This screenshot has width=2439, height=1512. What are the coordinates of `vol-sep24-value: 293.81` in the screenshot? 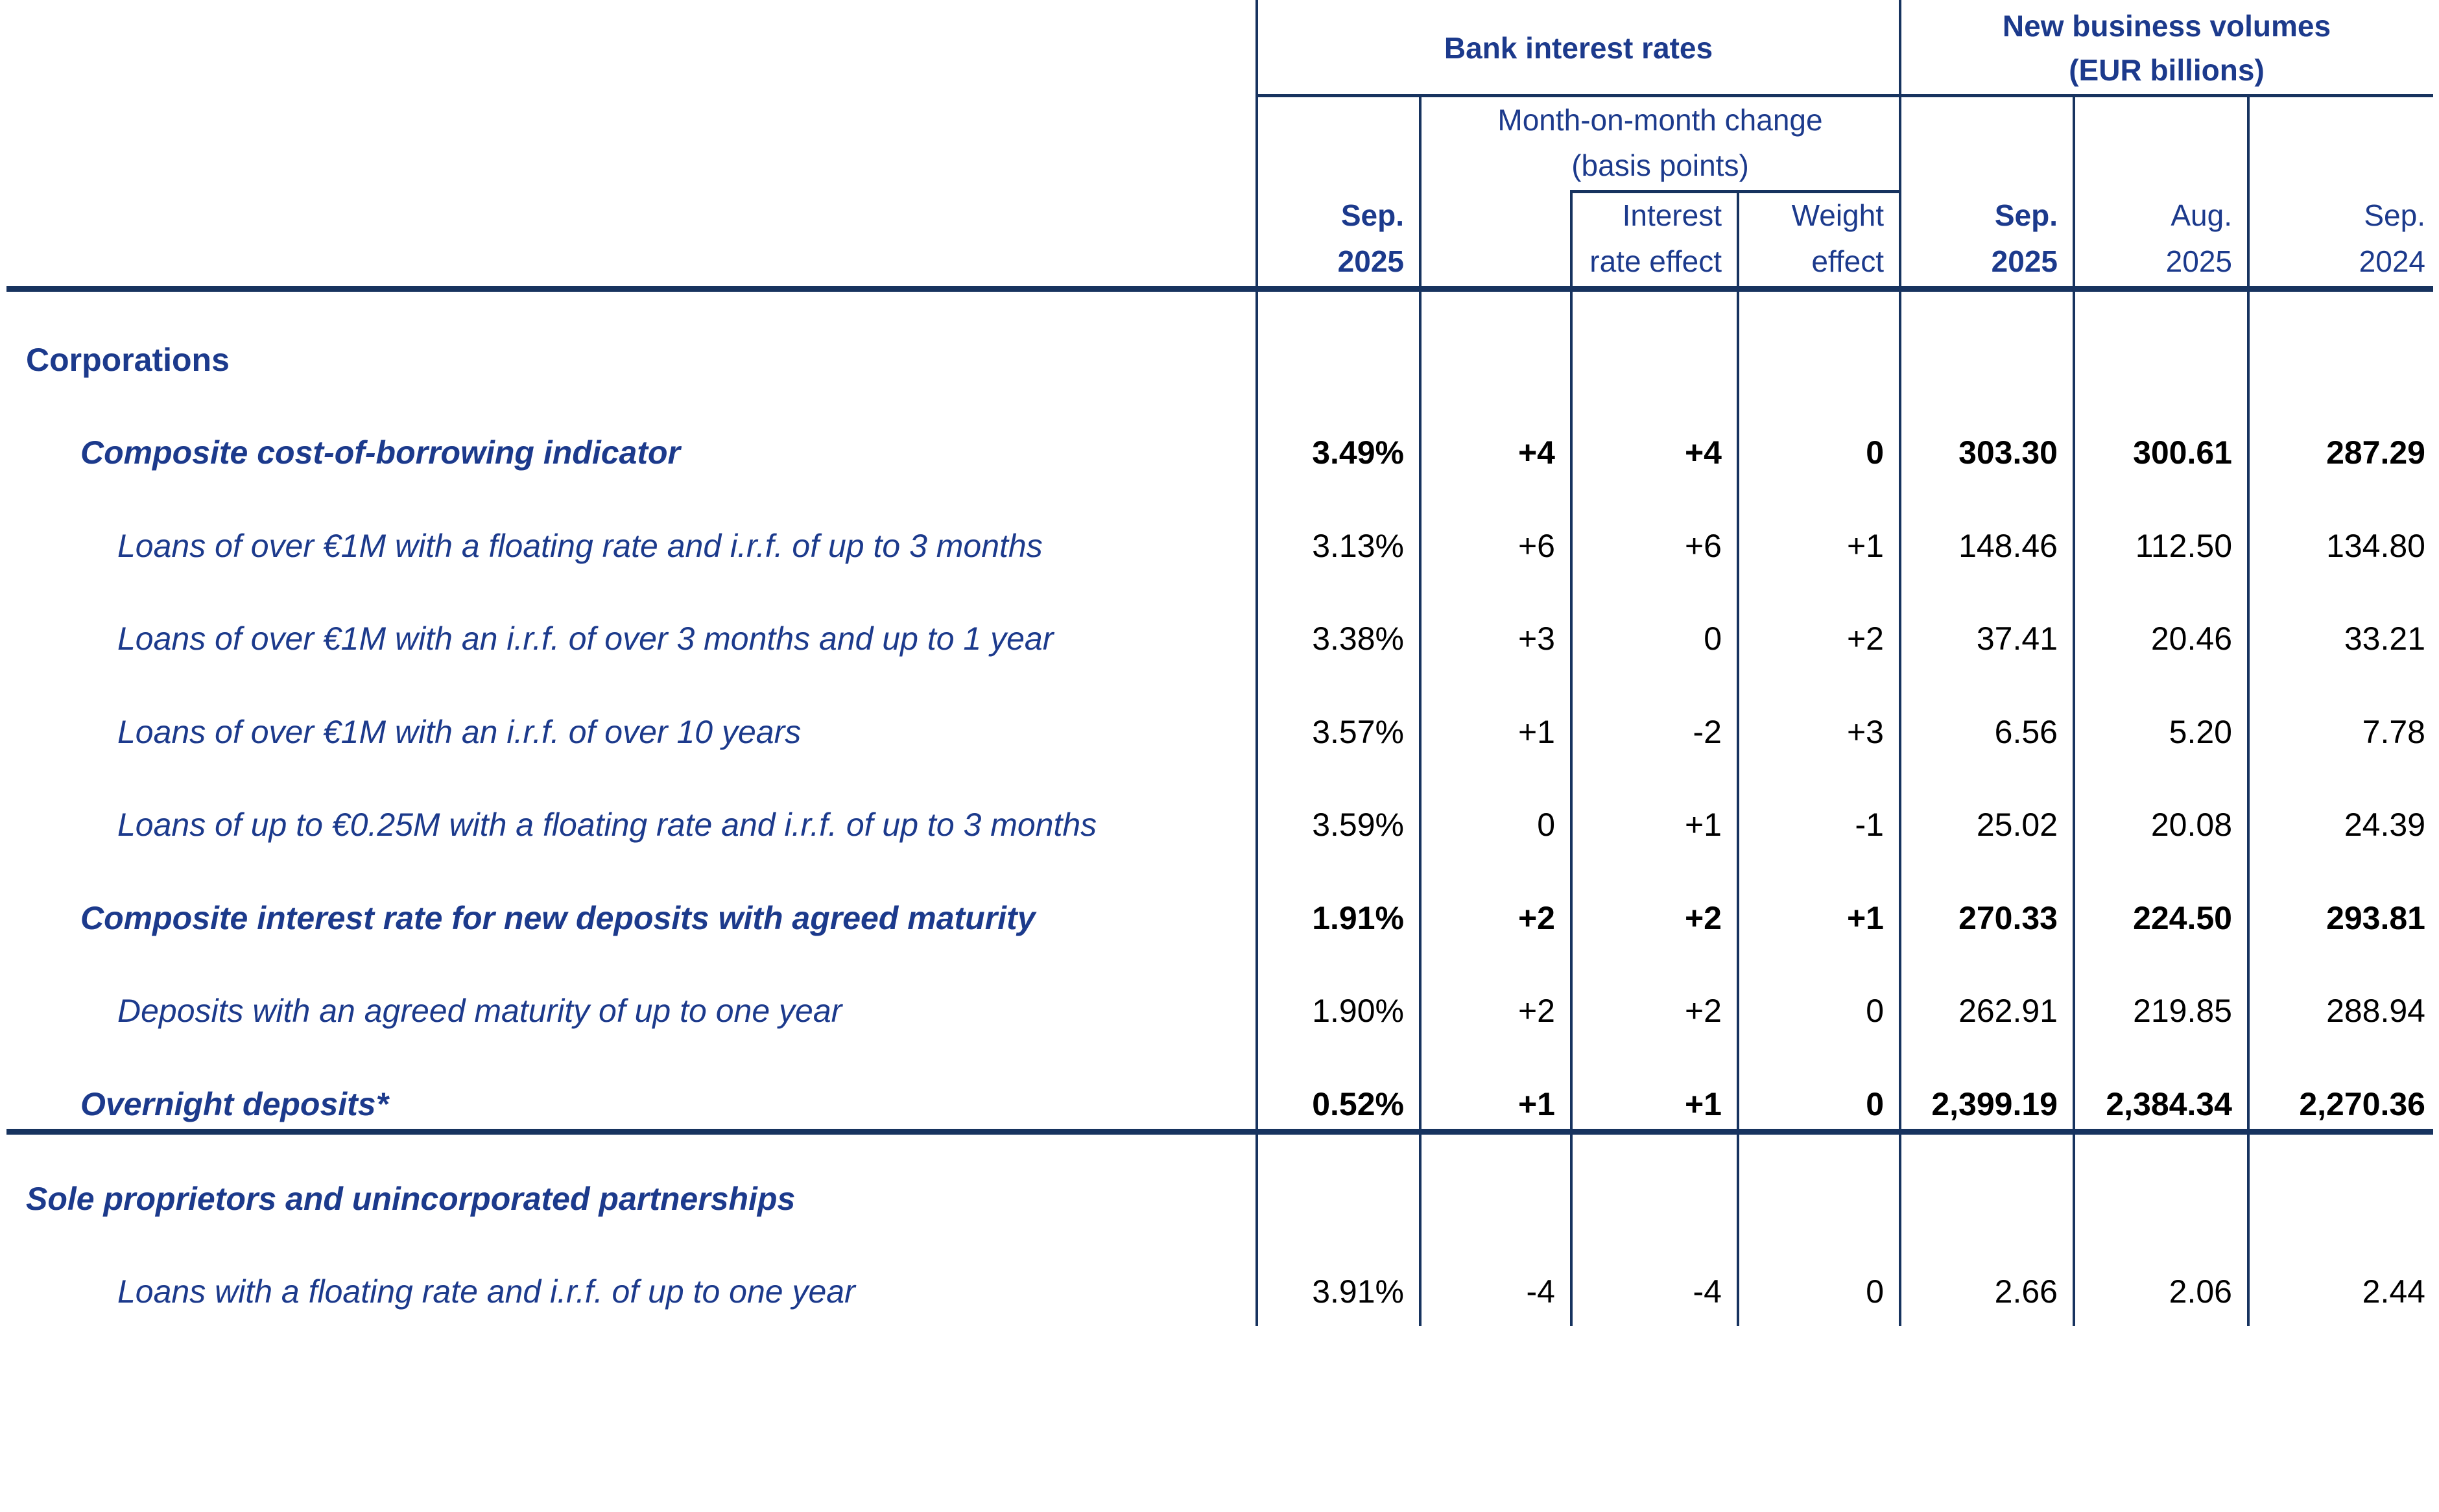 It's located at (2375, 918).